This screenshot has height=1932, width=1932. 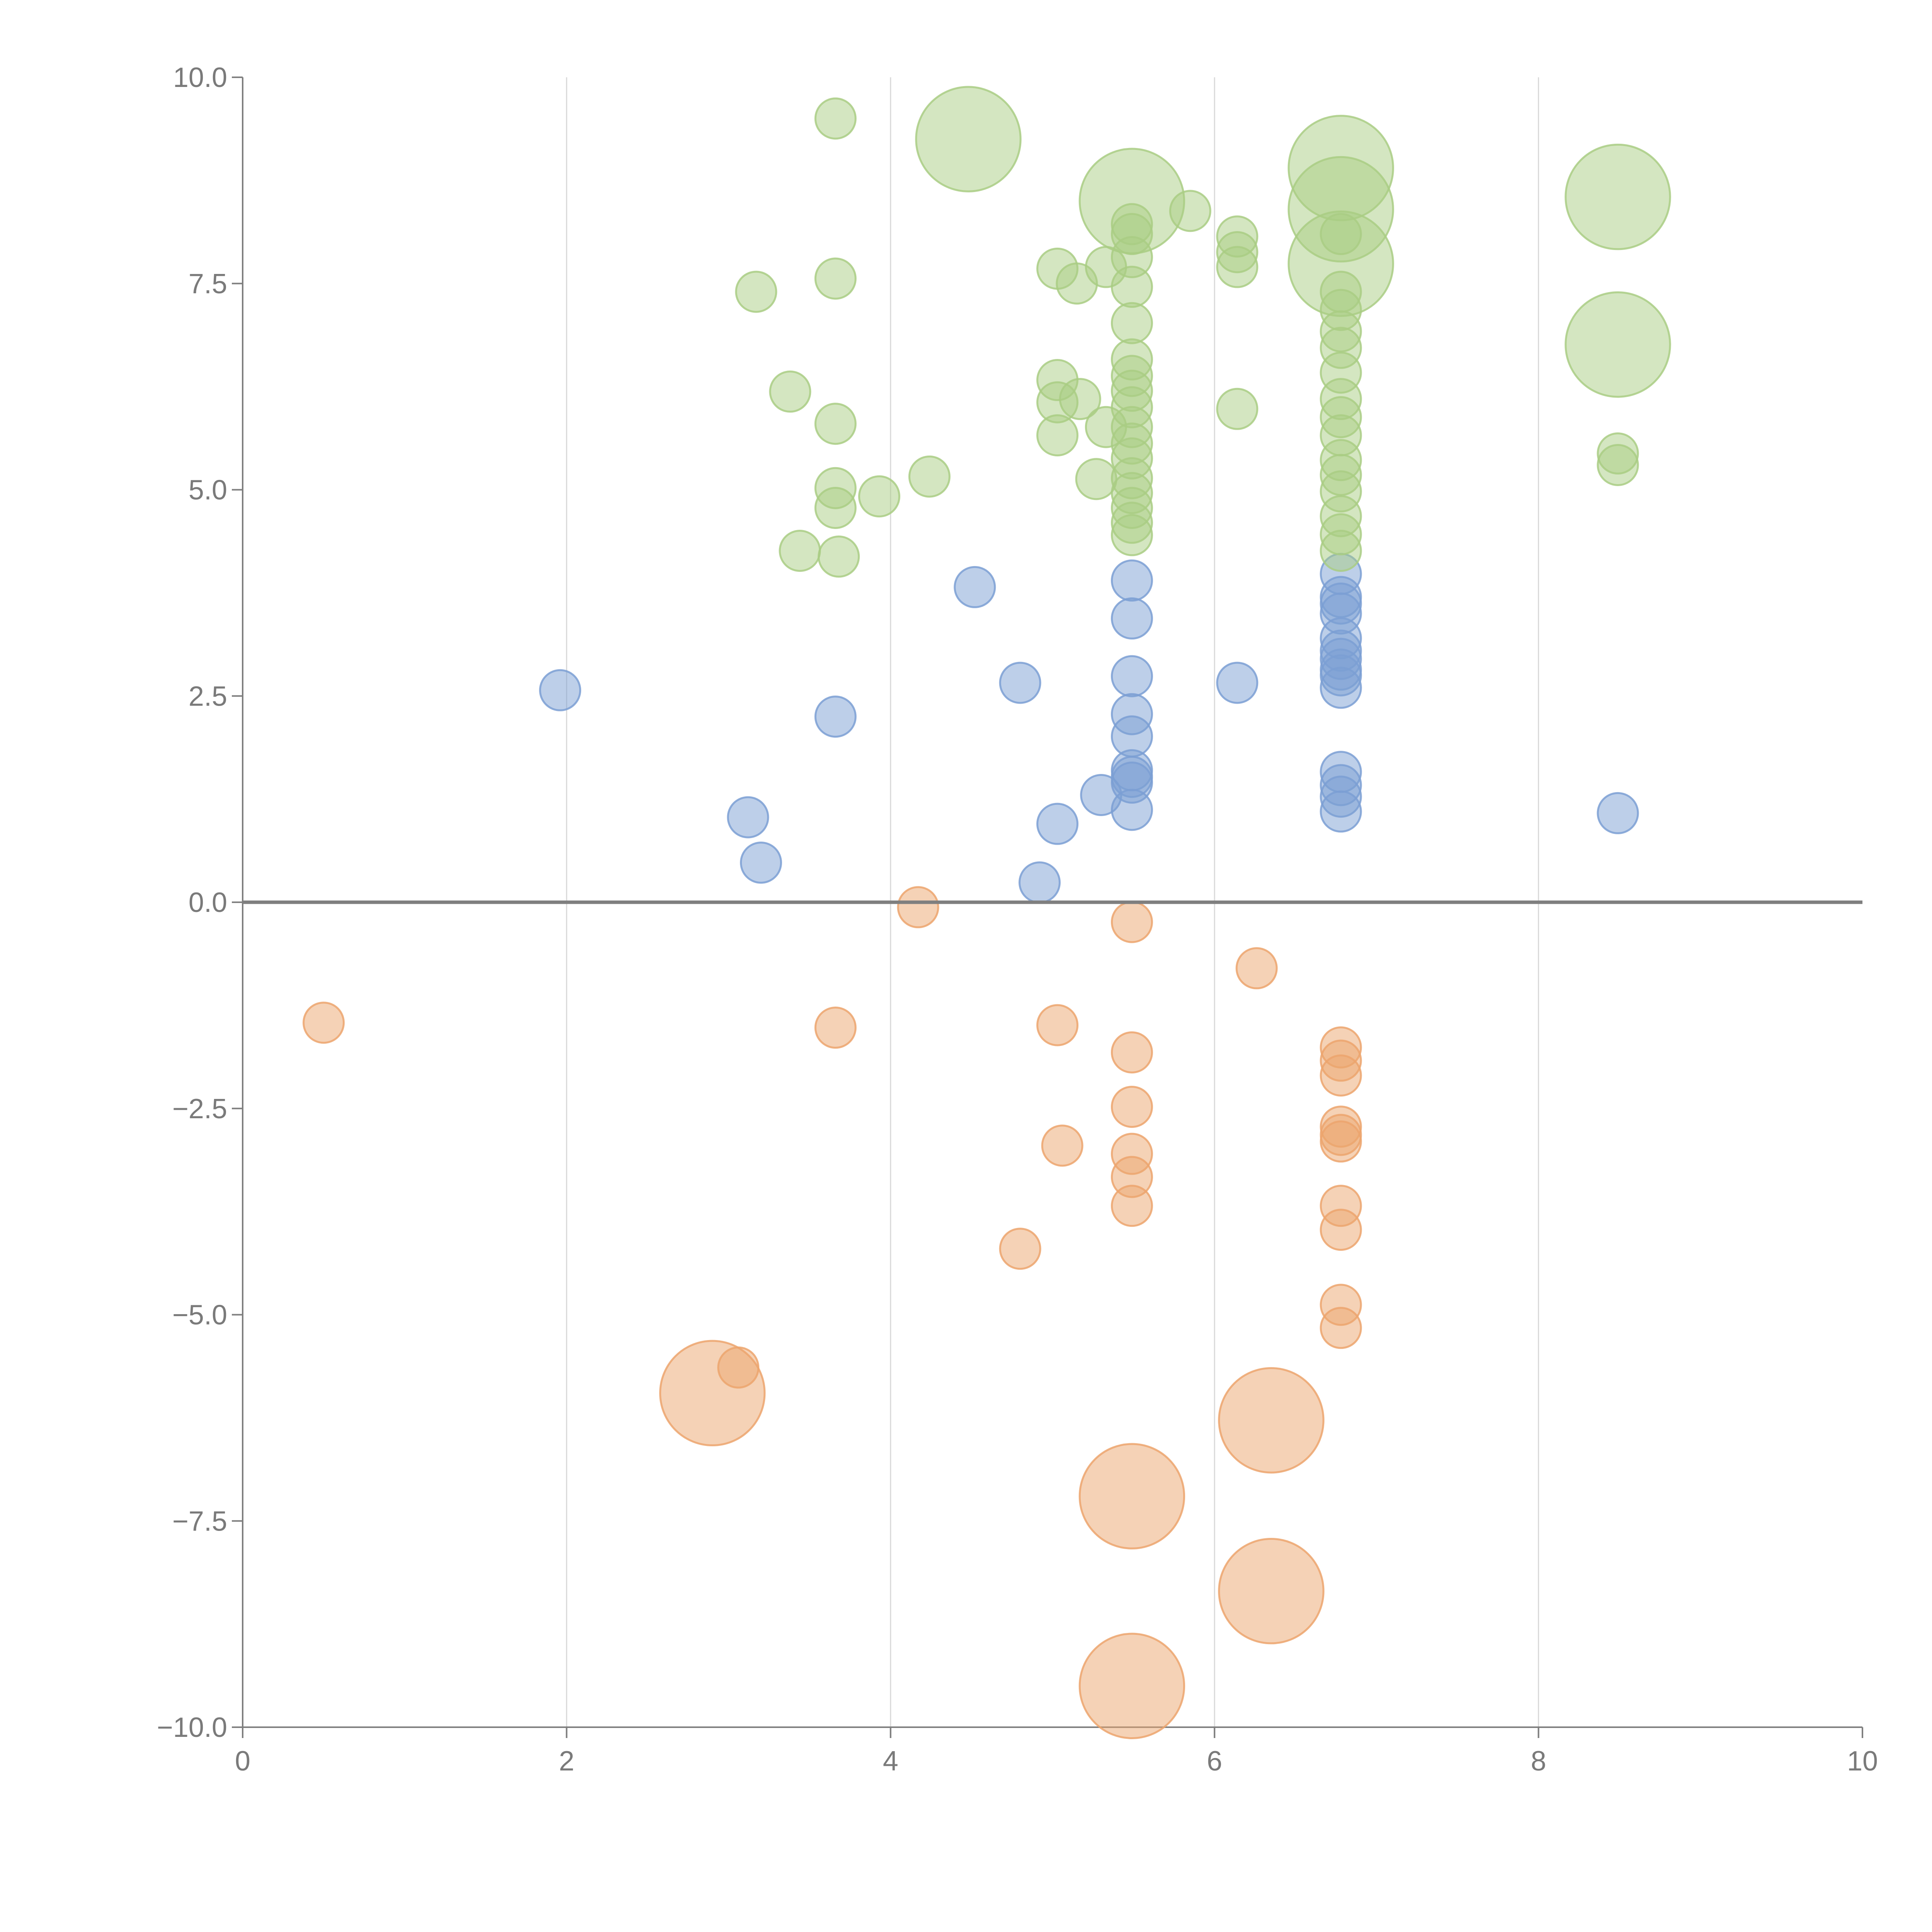 What do you see at coordinates (208, 696) in the screenshot?
I see `y-tick-label-3: 2.5` at bounding box center [208, 696].